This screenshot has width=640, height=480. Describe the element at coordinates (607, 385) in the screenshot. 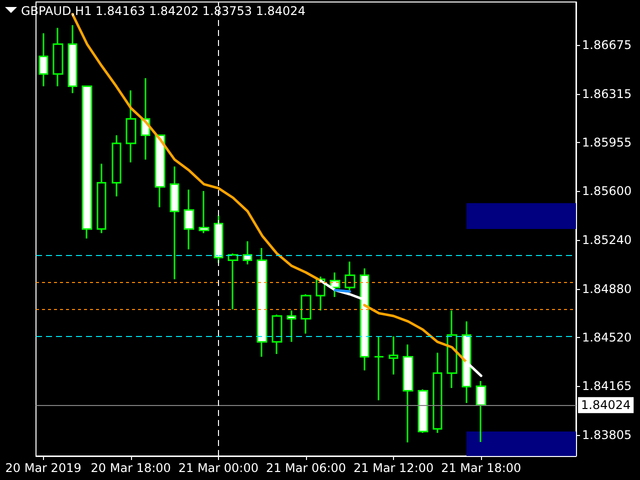

I see `y-tick-label: 1.84165` at that location.